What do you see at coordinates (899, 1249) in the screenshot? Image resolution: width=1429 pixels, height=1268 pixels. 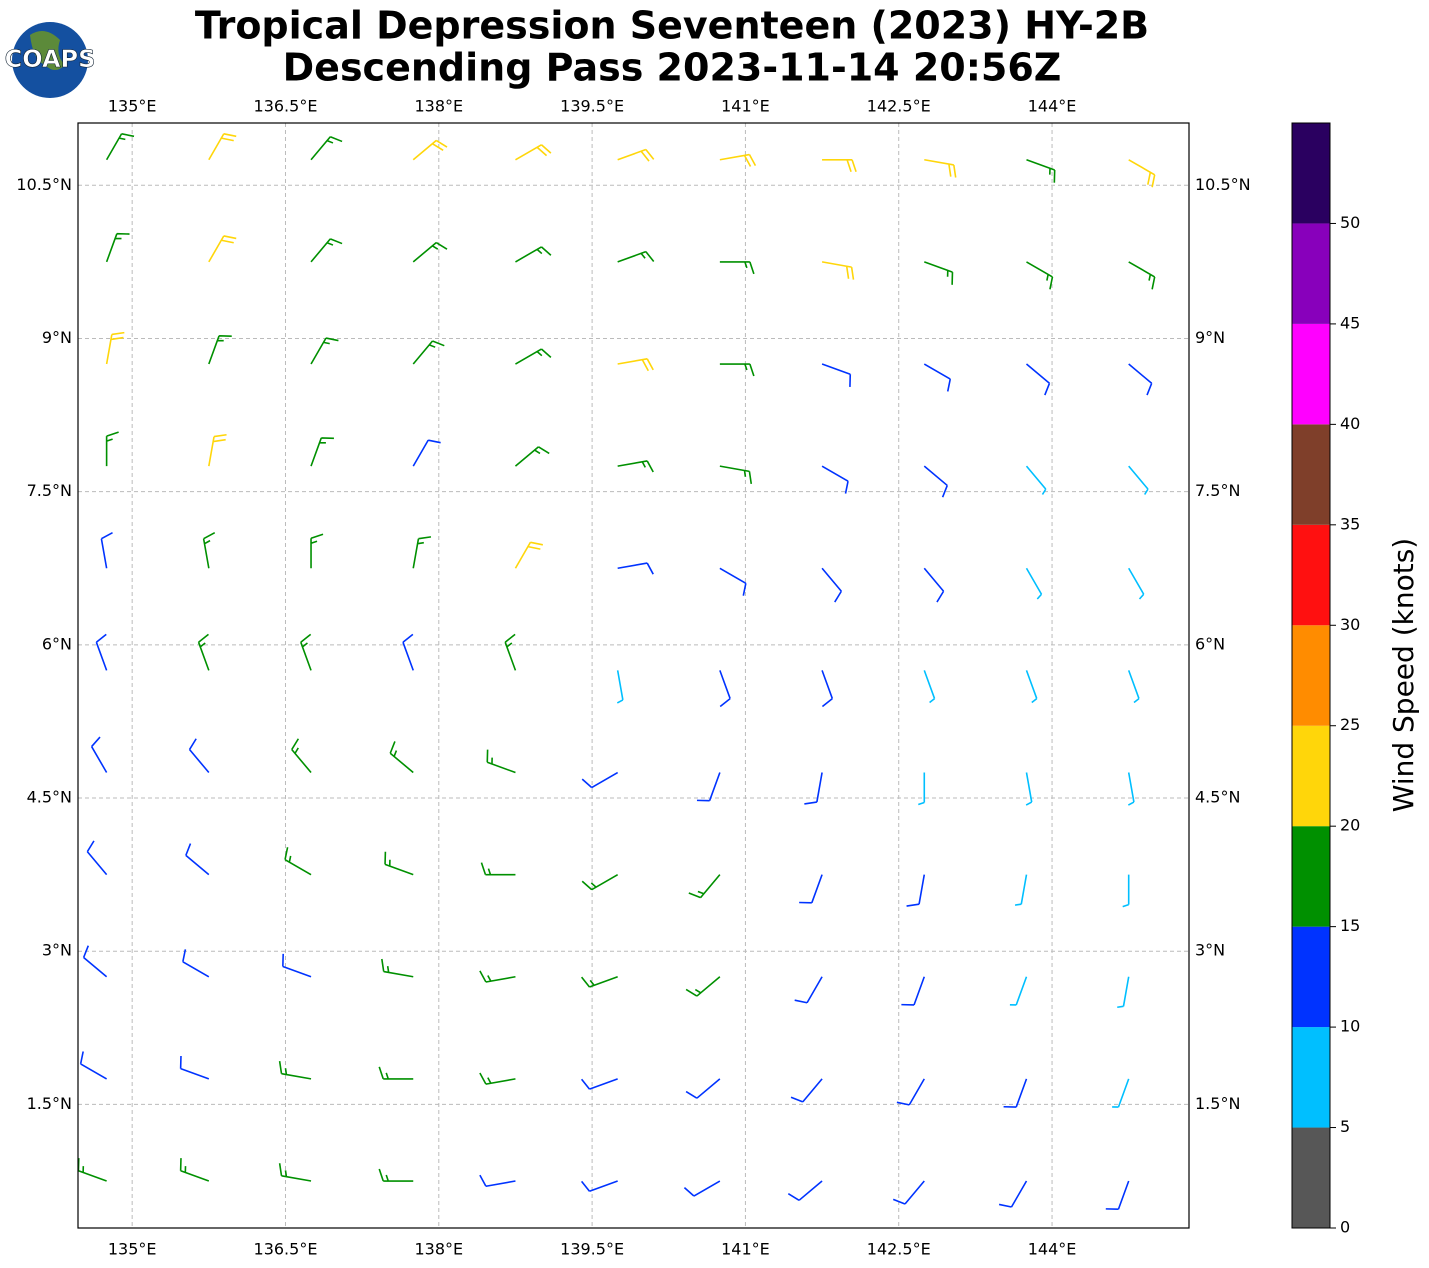 I see `x-tick-label: 142.5°E` at bounding box center [899, 1249].